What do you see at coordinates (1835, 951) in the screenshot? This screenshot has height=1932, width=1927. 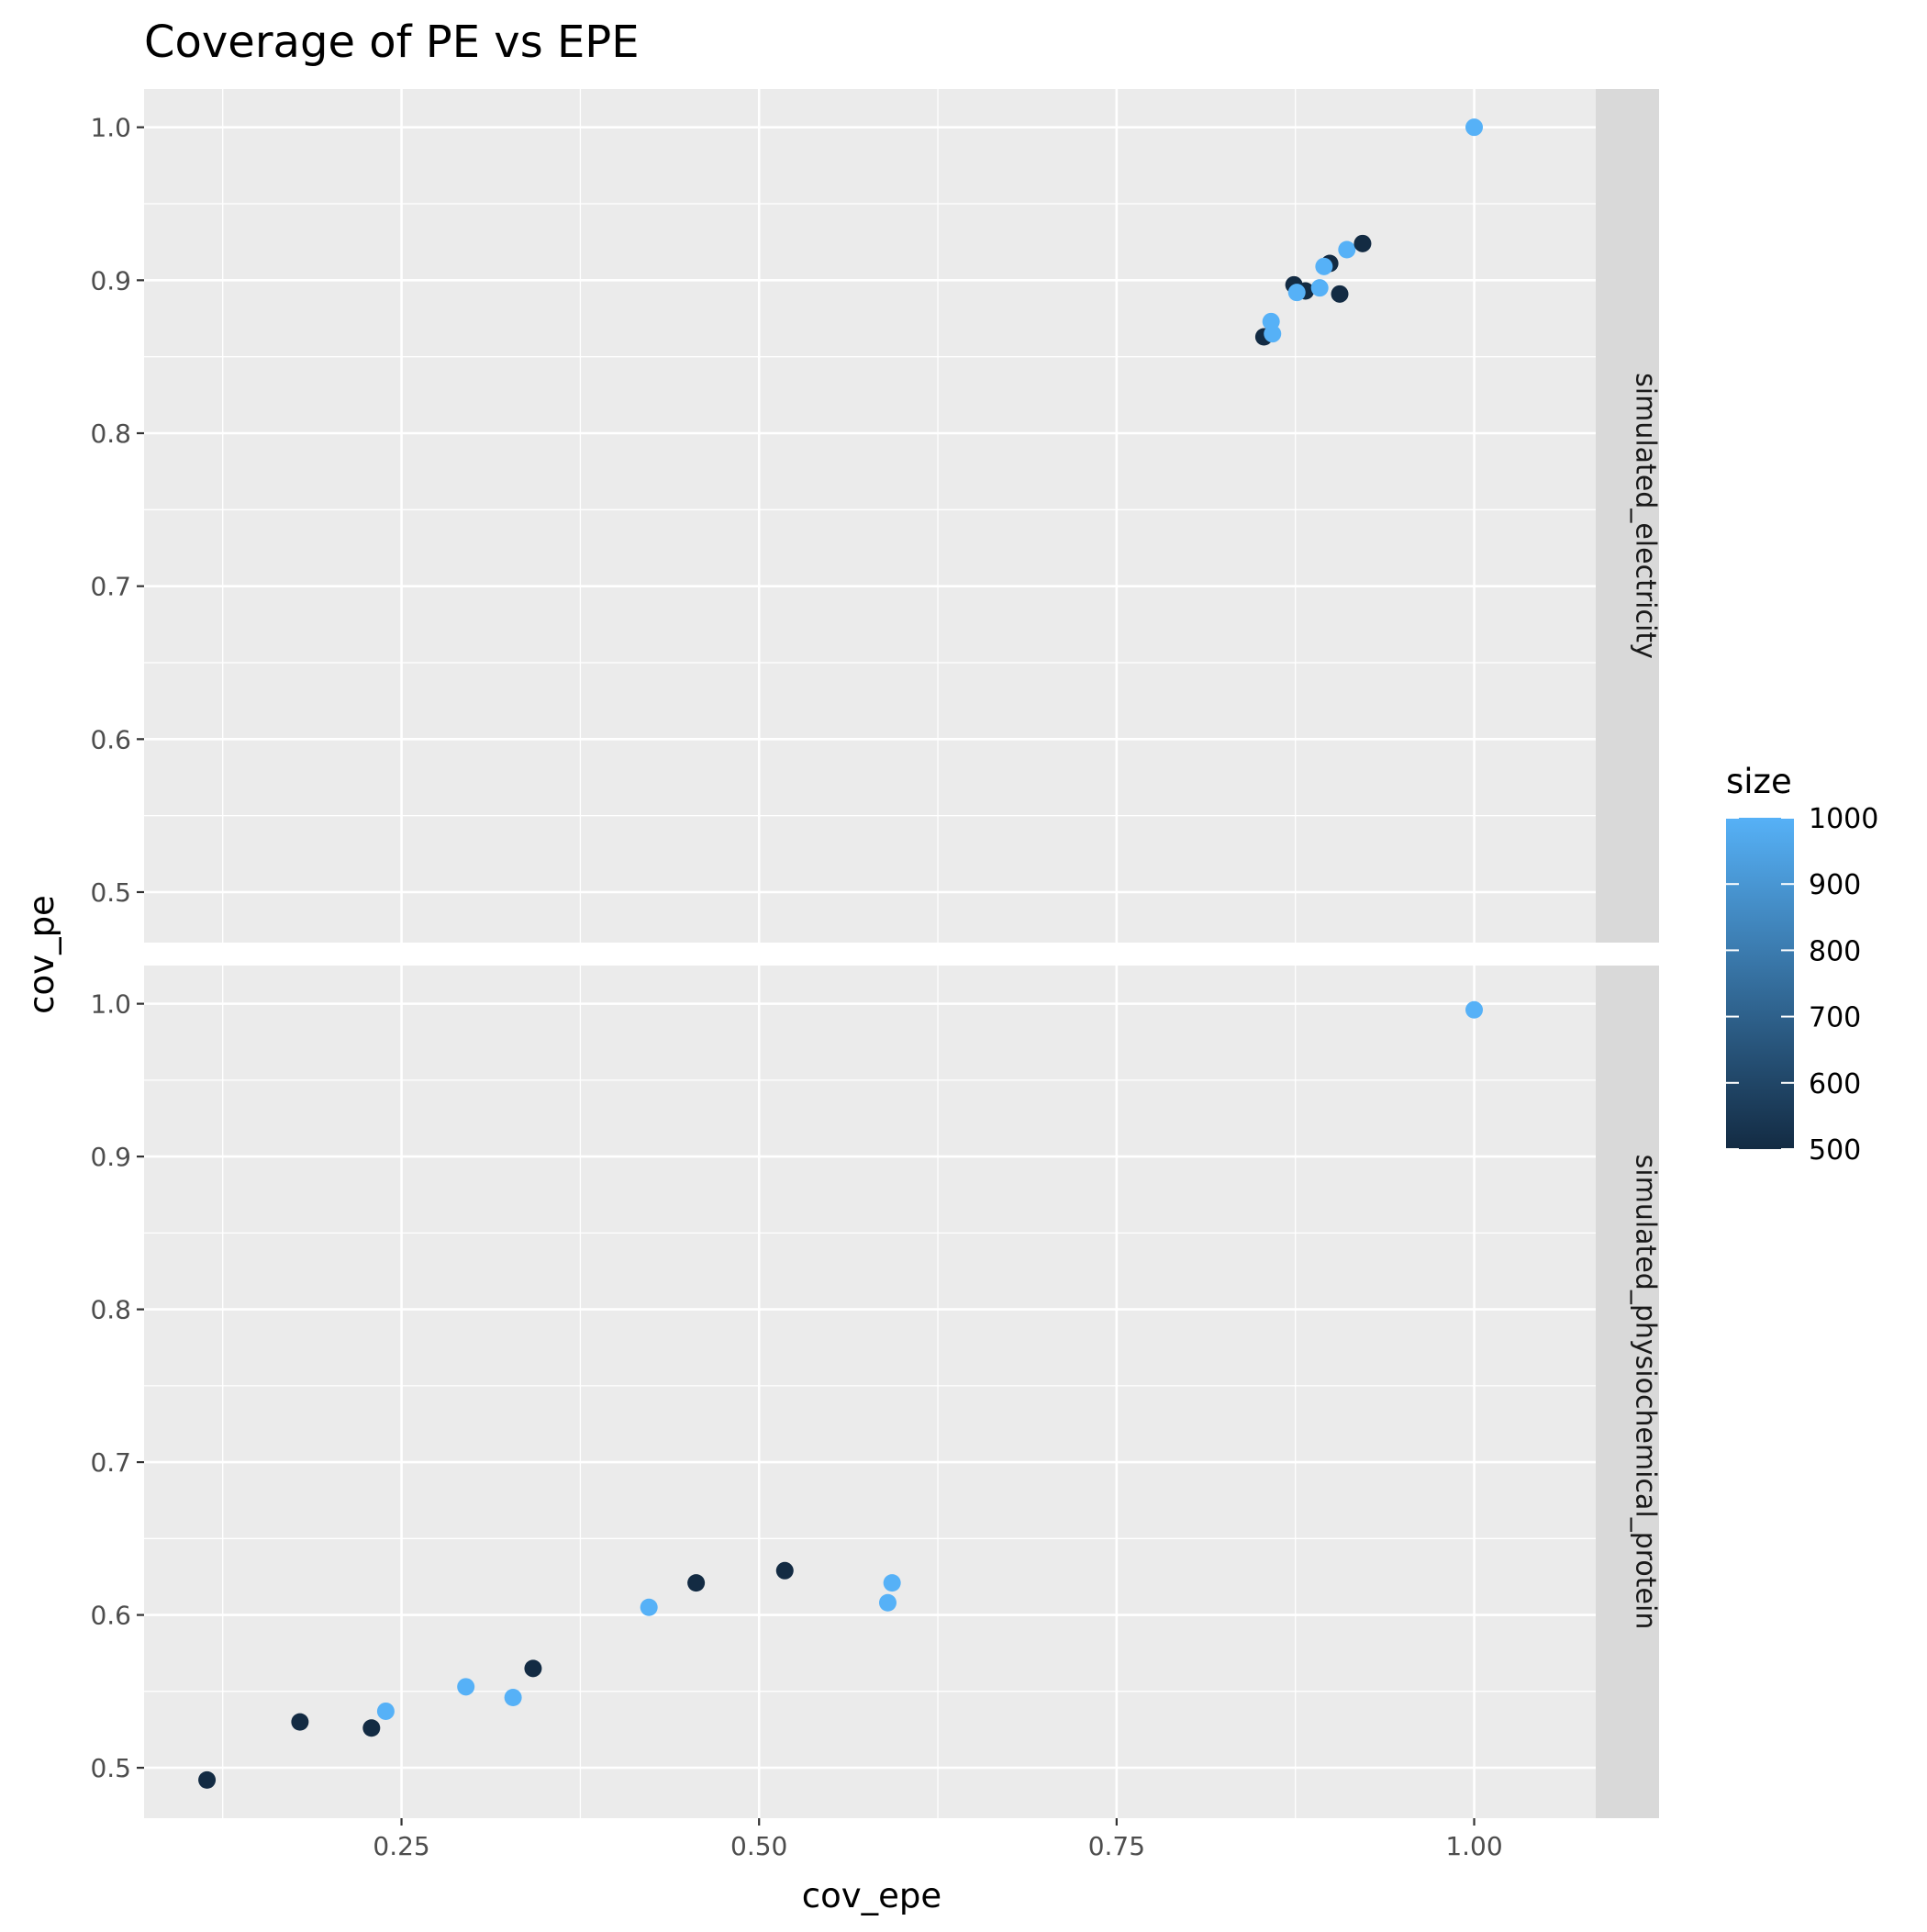 I see `legend-label: 800` at bounding box center [1835, 951].